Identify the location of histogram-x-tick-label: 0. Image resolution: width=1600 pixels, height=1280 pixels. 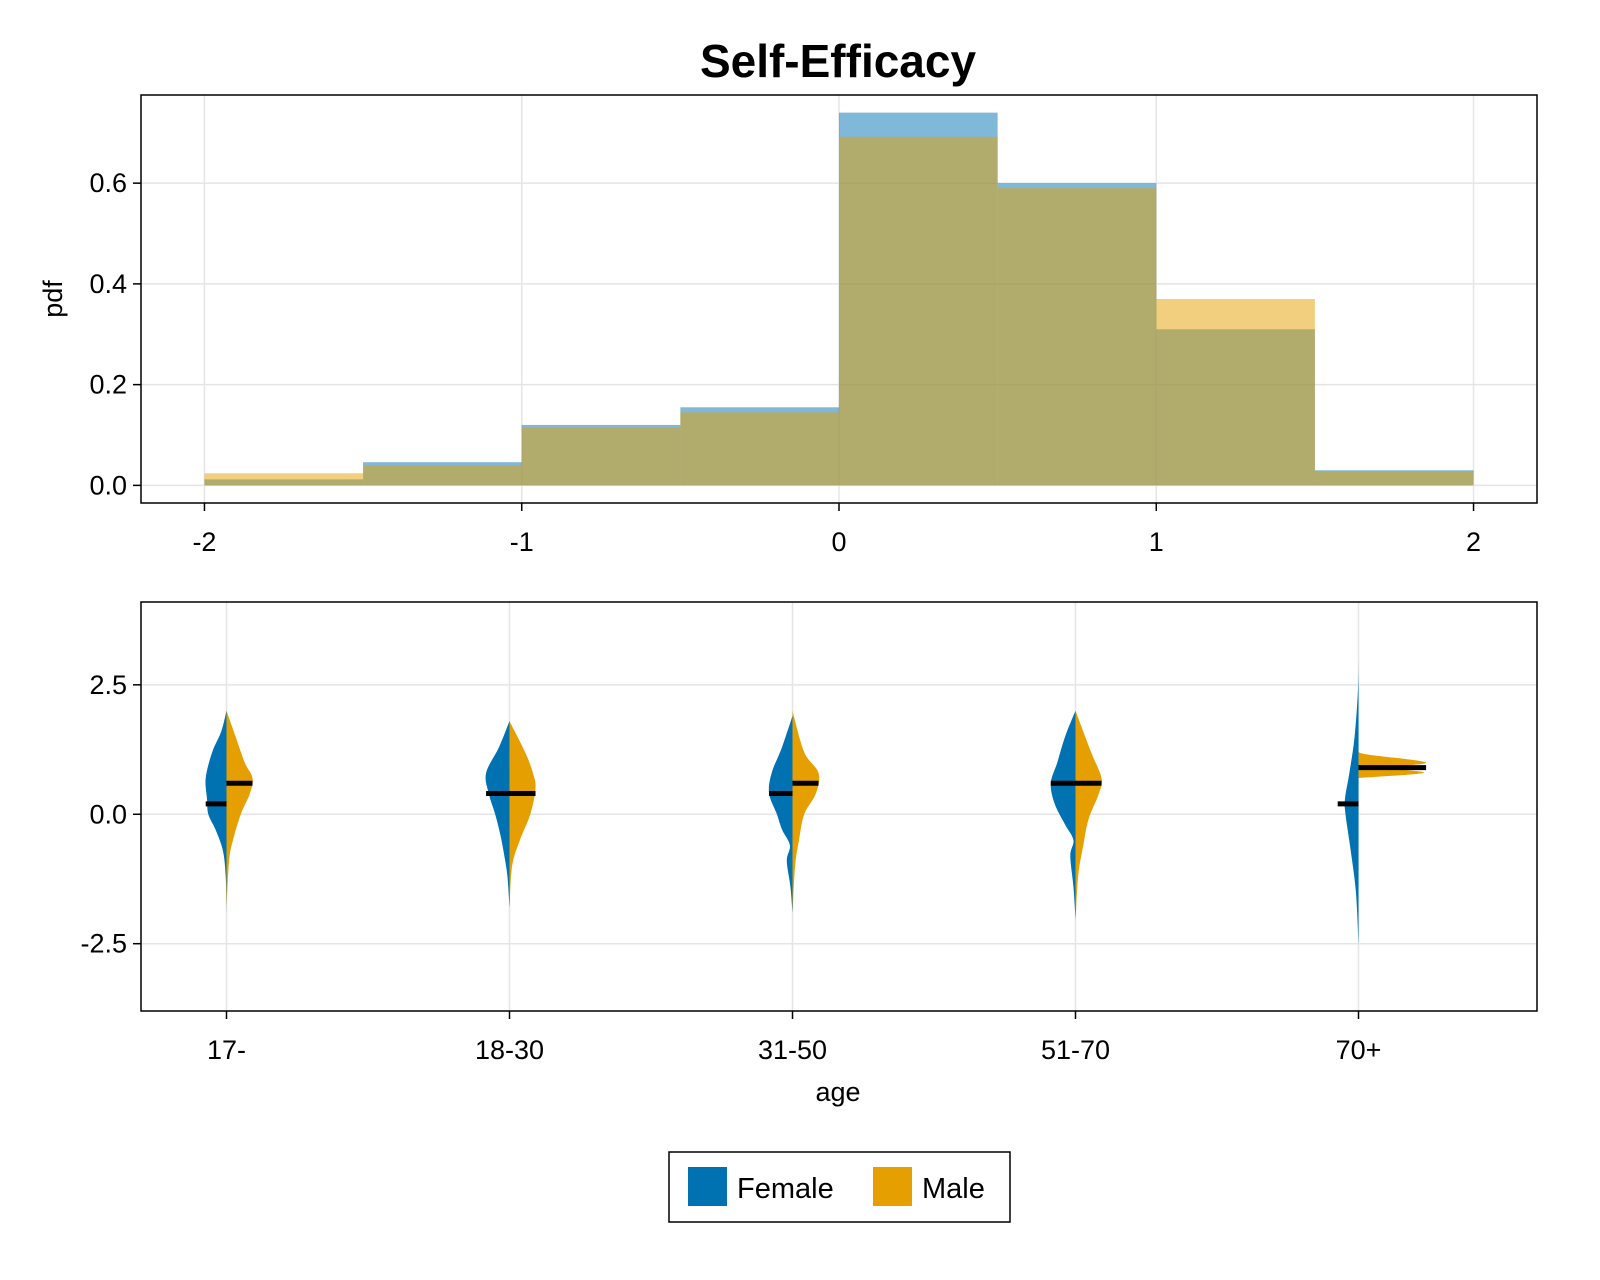
(838, 542).